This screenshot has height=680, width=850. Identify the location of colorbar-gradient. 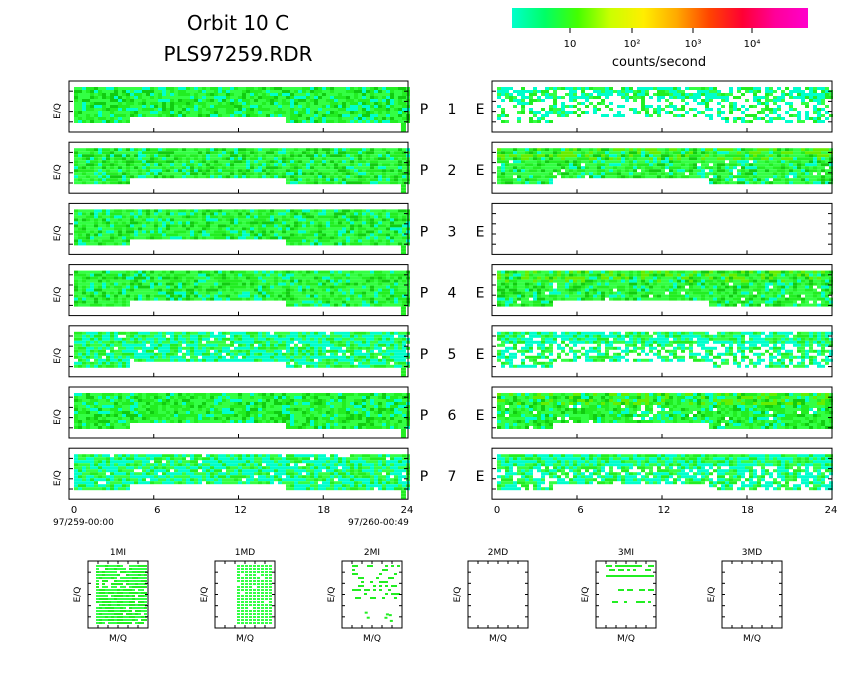
(660, 18).